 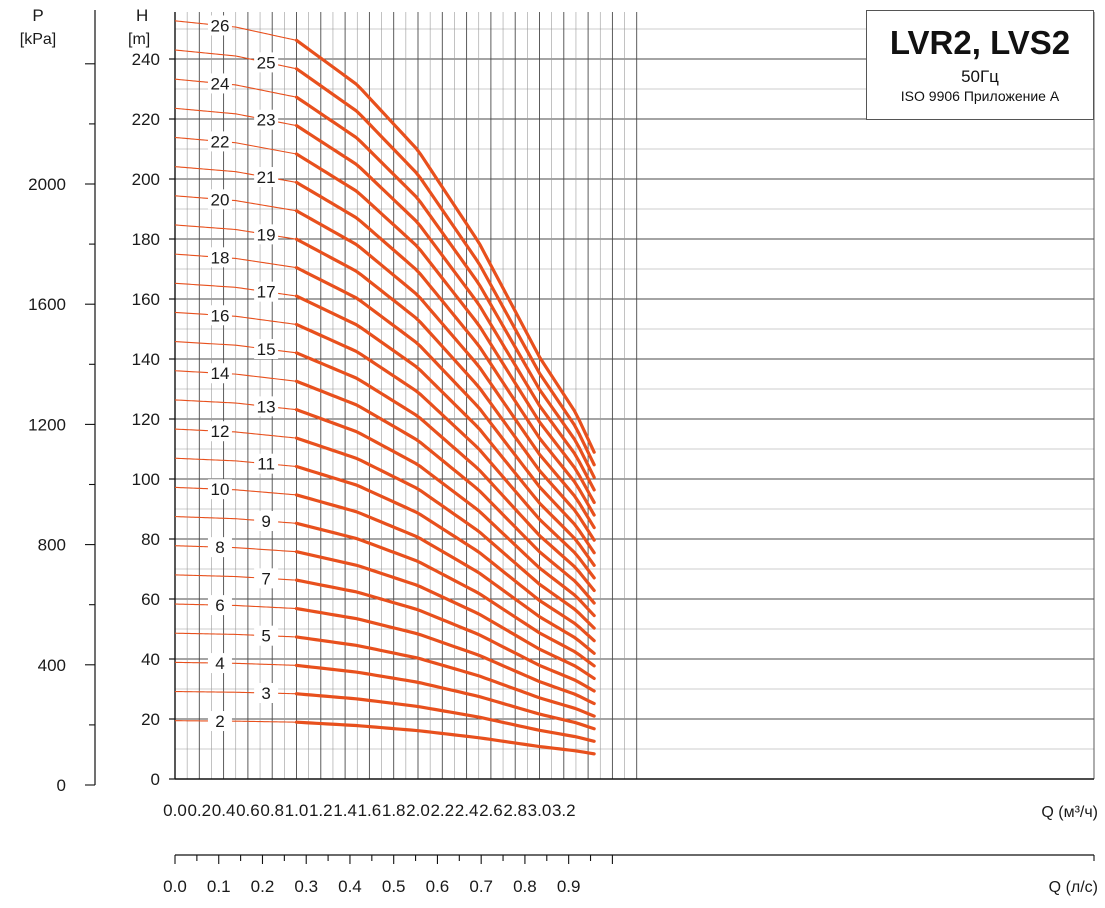 I want to click on h-tick-label: 140, so click(x=146, y=359).